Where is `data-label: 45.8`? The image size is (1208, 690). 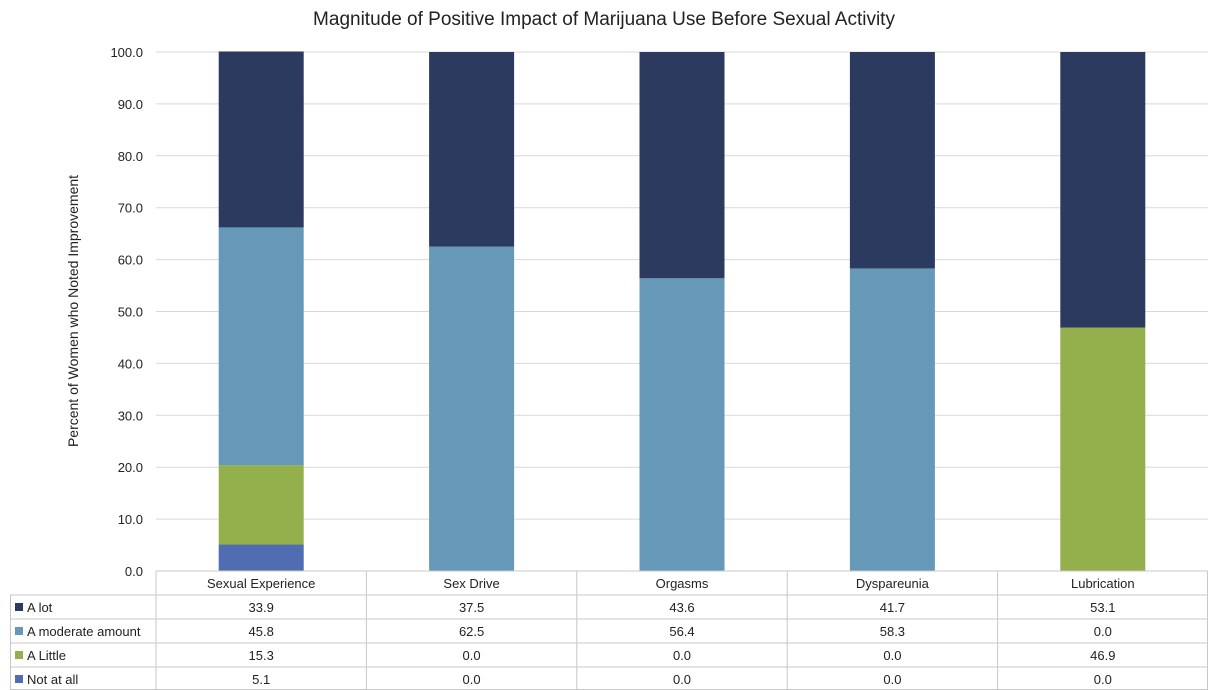
data-label: 45.8 is located at coordinates (261, 631).